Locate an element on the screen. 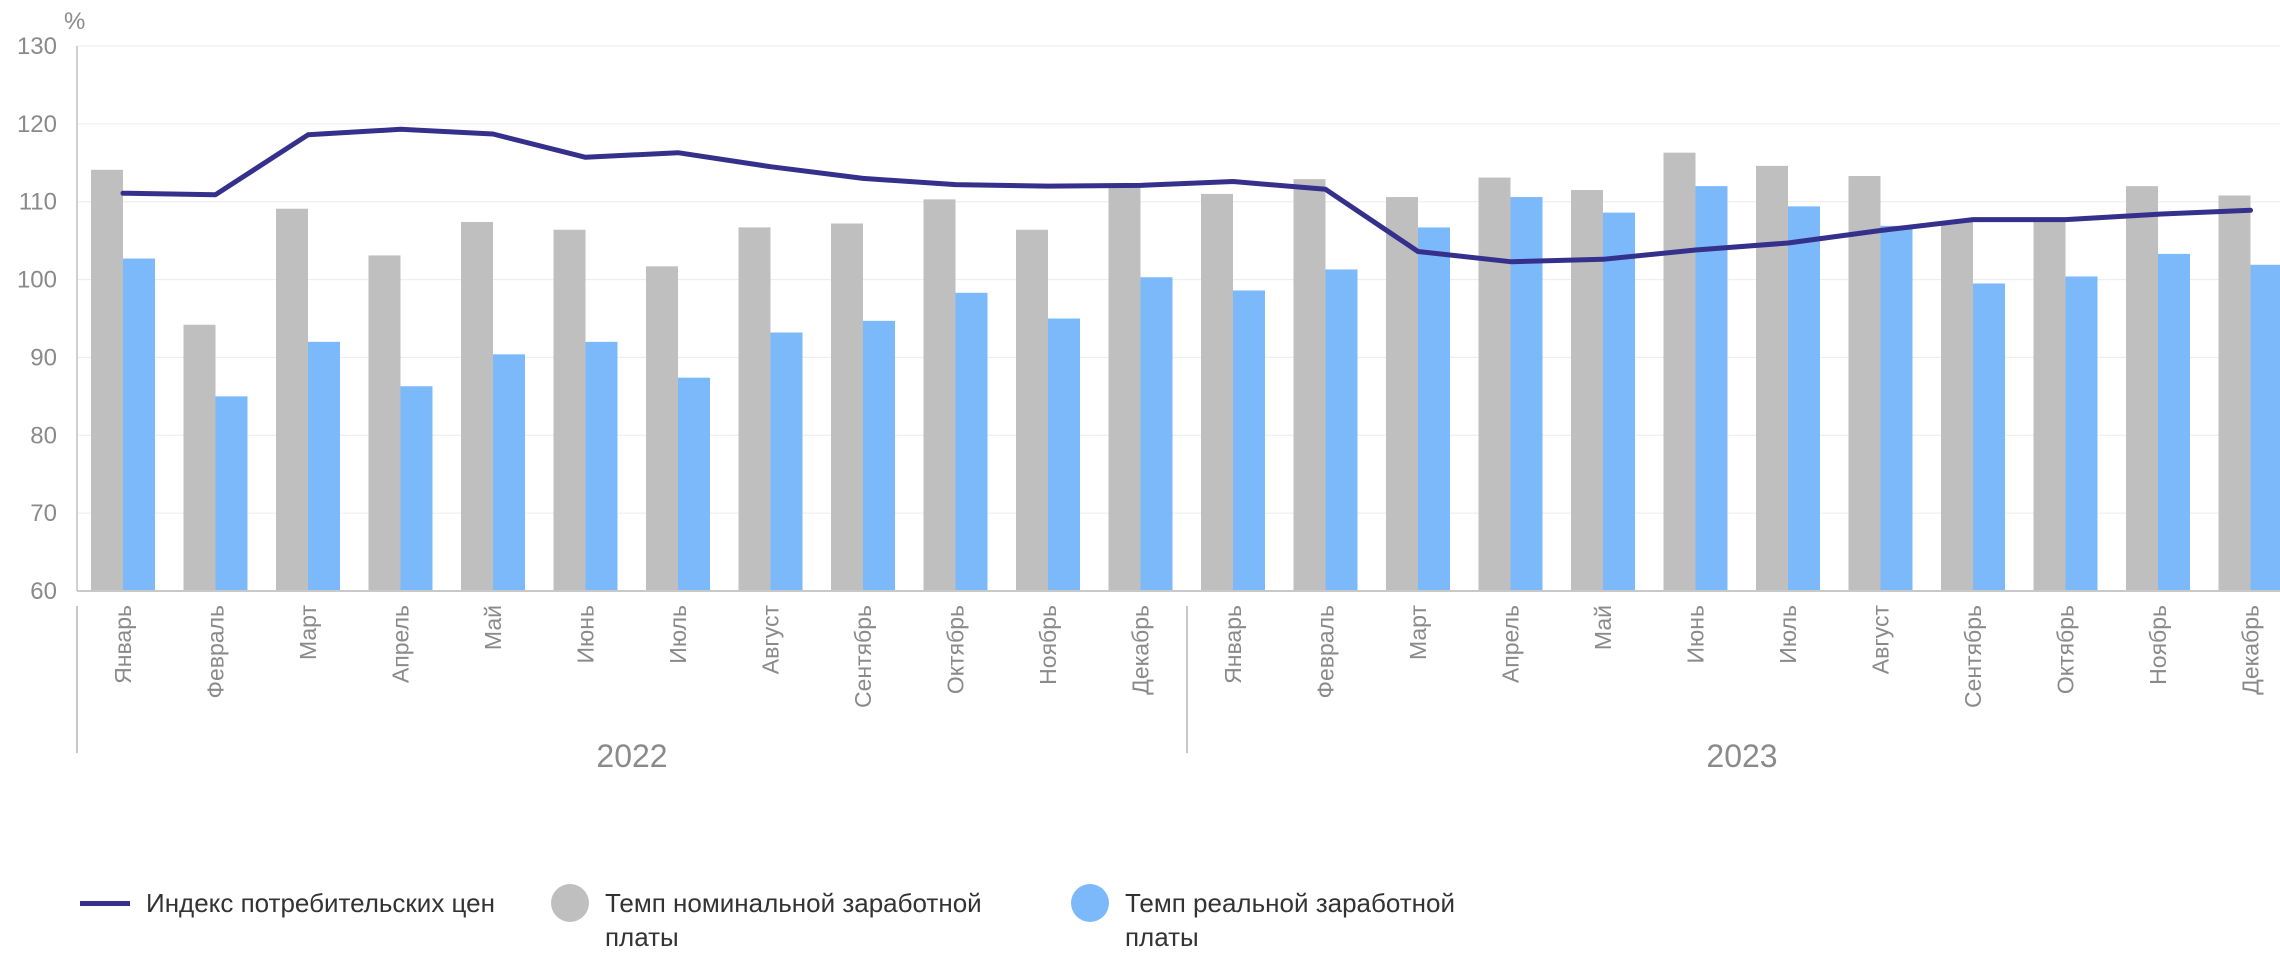  legend-item-cpi: Индекс потребительских цен is located at coordinates (287, 903).